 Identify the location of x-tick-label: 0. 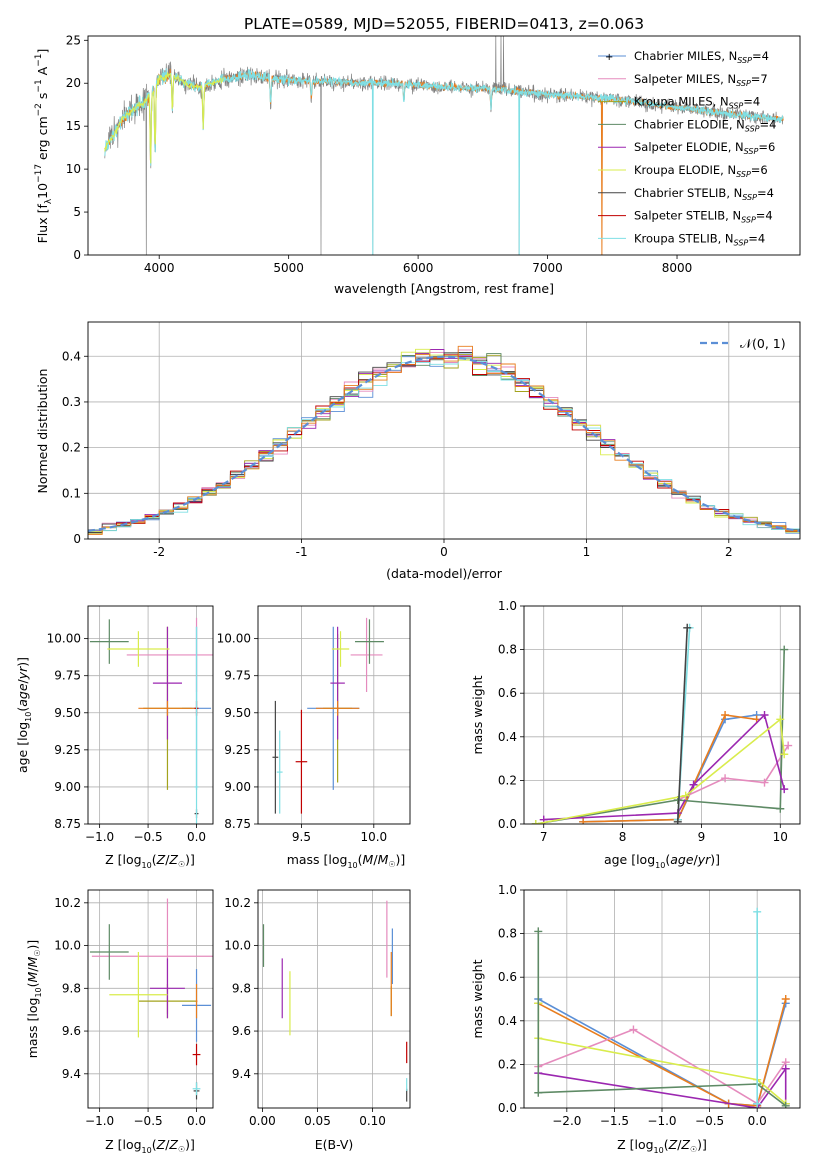
(444, 552).